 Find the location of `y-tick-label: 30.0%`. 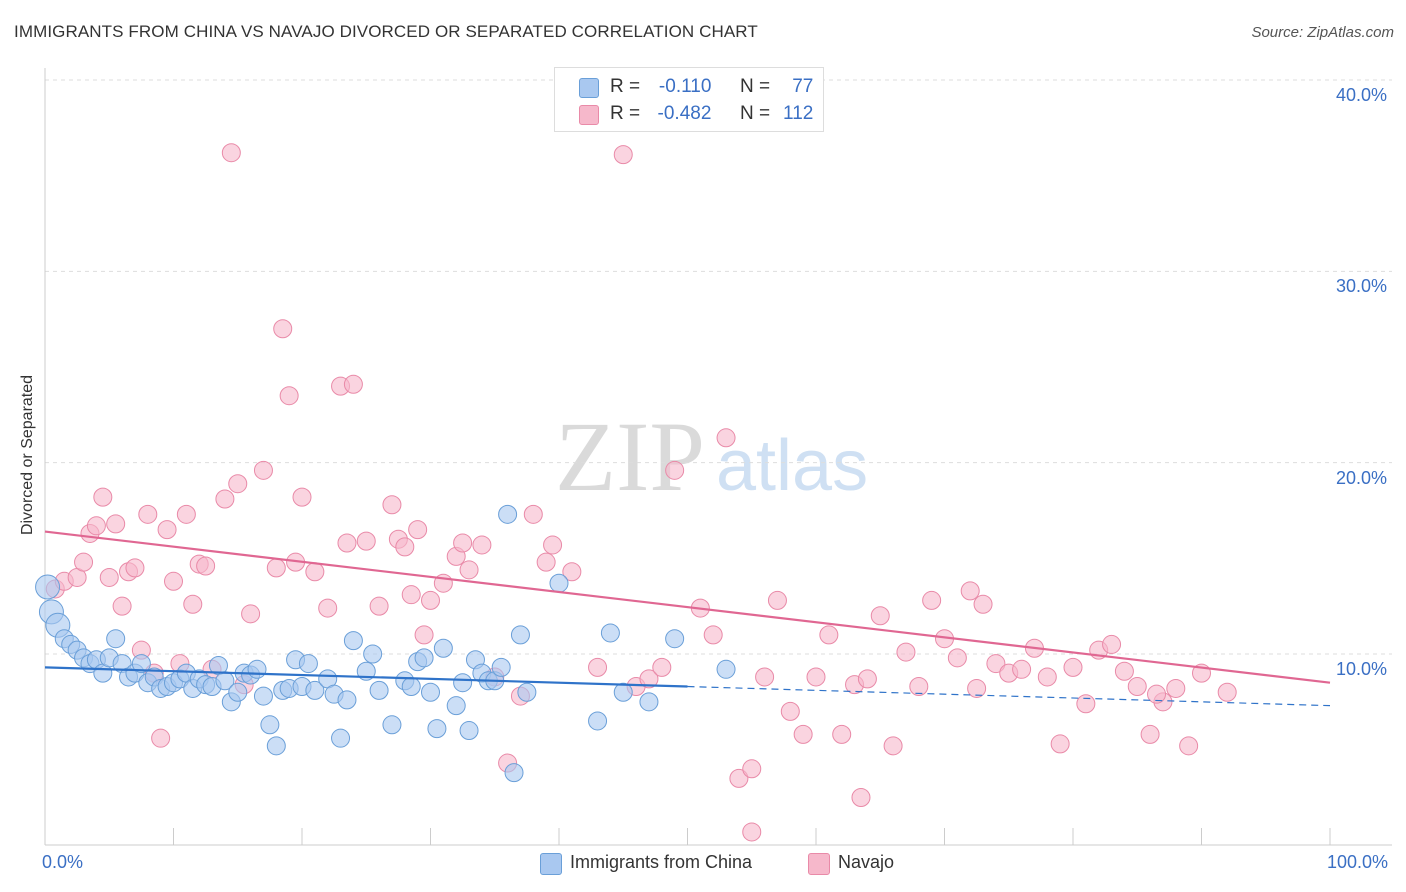

y-tick-label: 30.0% is located at coordinates (1362, 286).